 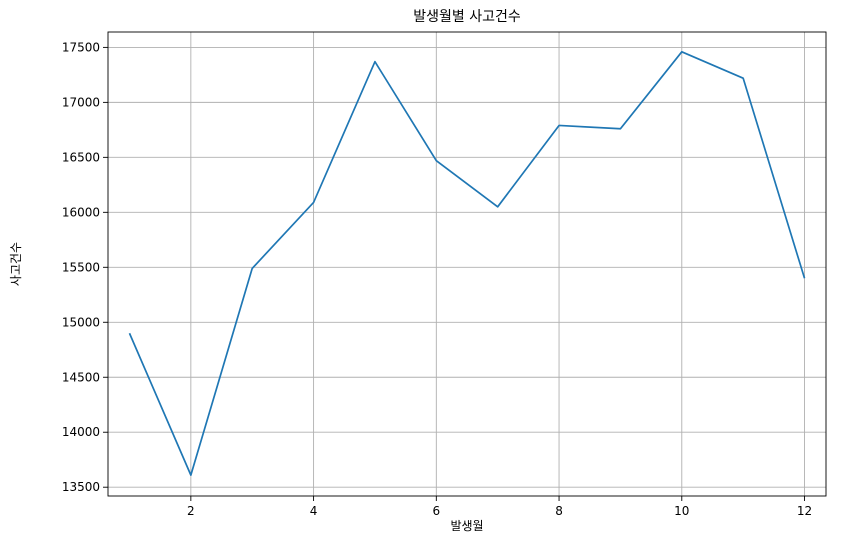 I want to click on x-tick-label: 6, so click(x=436, y=511).